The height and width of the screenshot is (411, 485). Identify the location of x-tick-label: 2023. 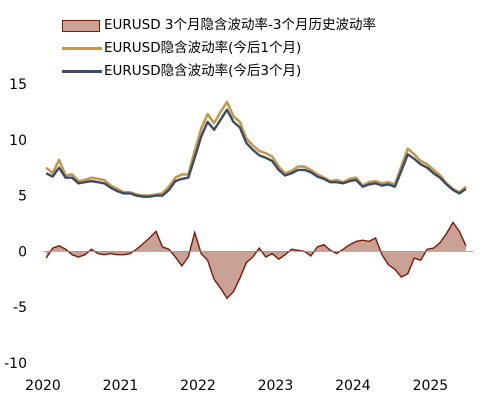
(276, 386).